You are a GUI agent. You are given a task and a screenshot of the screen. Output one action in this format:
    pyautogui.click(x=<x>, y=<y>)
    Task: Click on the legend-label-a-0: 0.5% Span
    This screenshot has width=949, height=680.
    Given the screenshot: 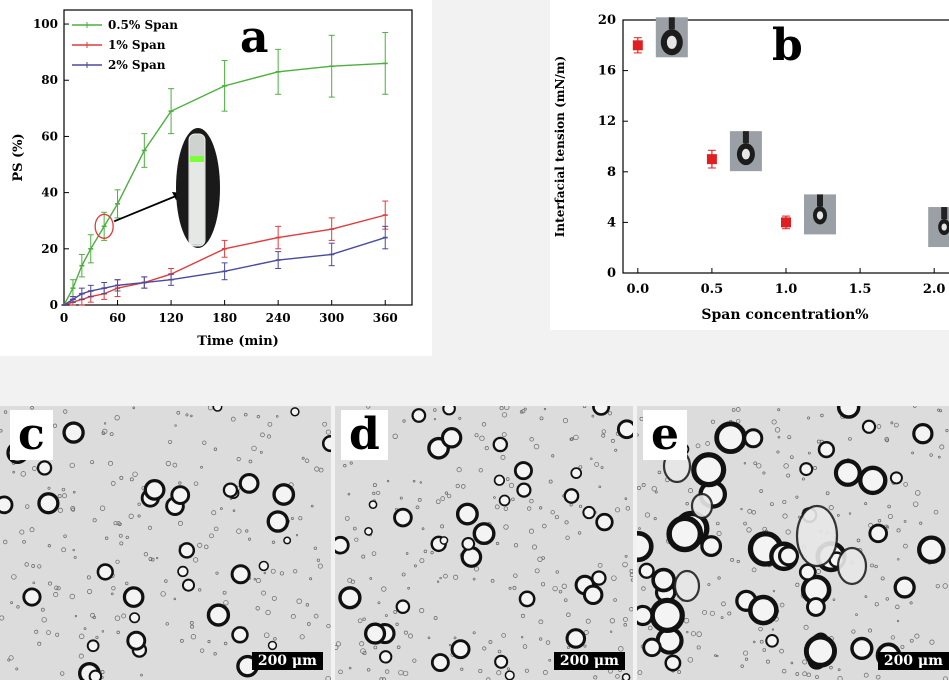 What is the action you would take?
    pyautogui.click(x=143, y=25)
    